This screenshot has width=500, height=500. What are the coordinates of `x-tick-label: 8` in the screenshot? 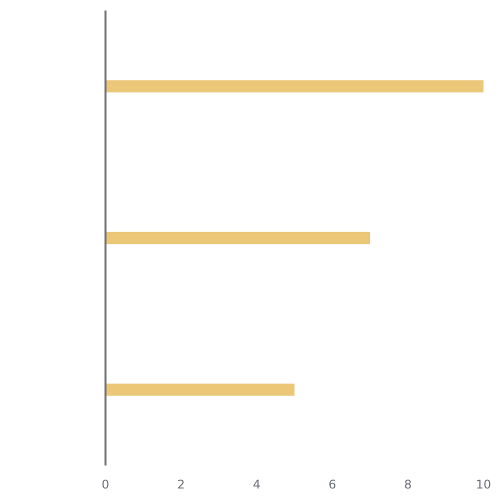 It's located at (408, 485).